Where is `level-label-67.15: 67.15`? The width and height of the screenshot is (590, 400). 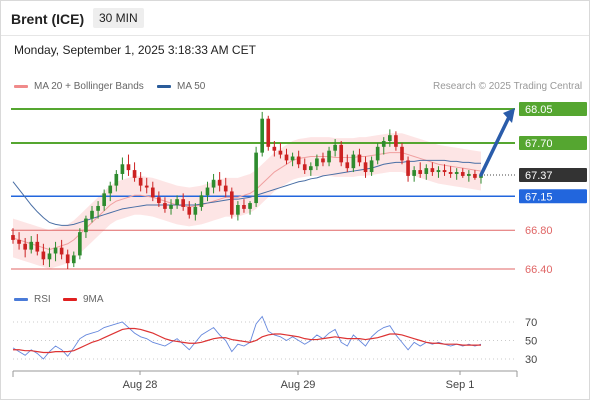
level-label-67.15: 67.15 is located at coordinates (539, 197).